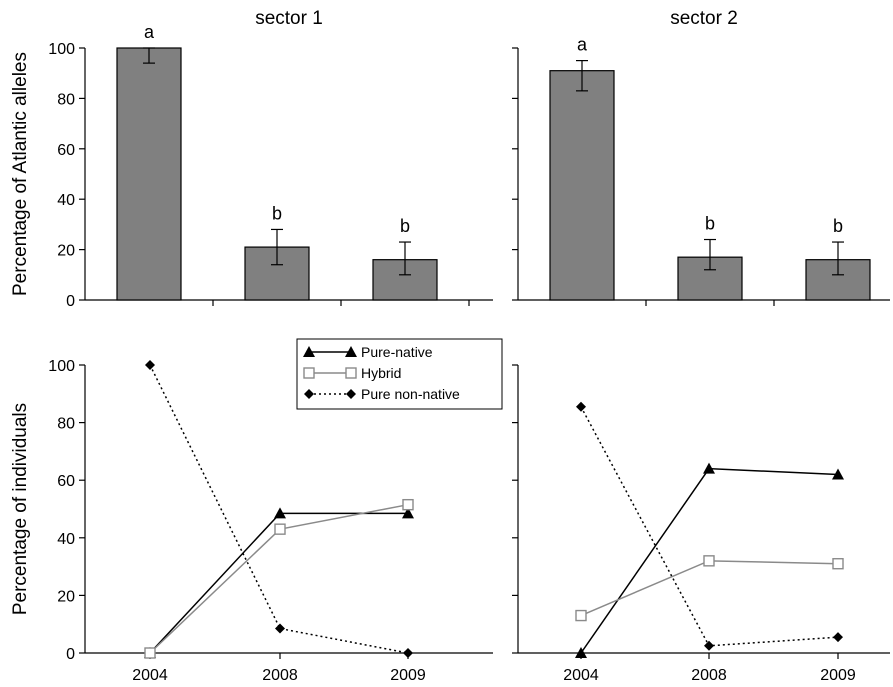 This screenshot has width=893, height=687. What do you see at coordinates (709, 588) in the screenshot?
I see `series-line-hybrid` at bounding box center [709, 588].